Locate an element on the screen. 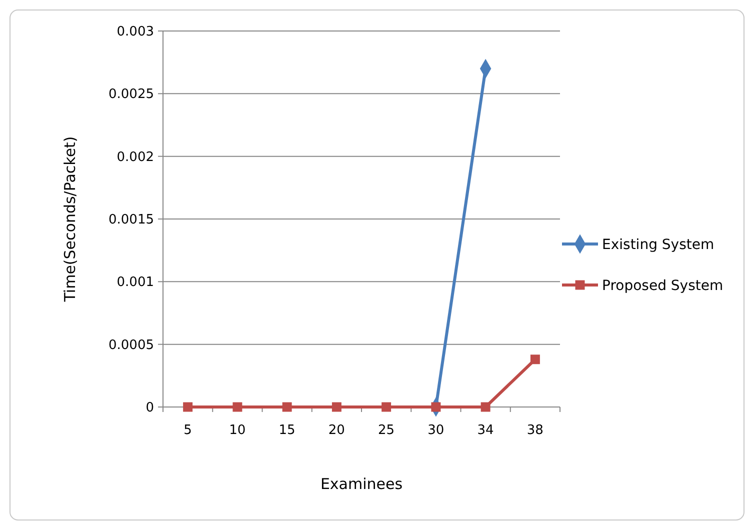  y-axis-title: Time(Seconds/Packet) is located at coordinates (70, 219).